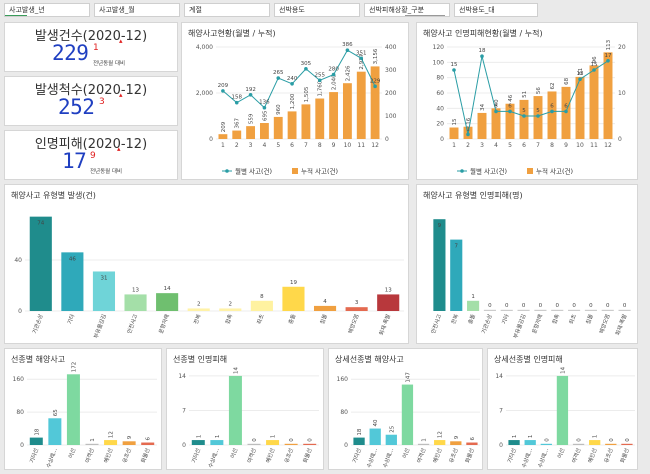  I want to click on bar-data-label: 12, so click(441, 434).